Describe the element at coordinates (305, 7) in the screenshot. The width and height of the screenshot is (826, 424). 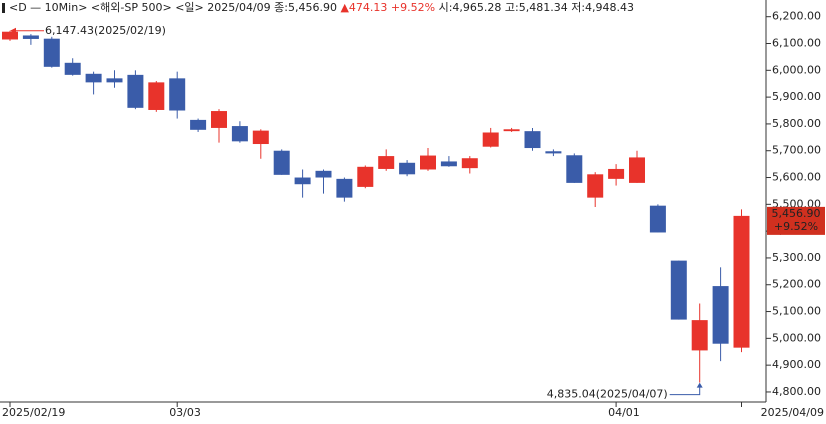
I see `header-item: 종:5,456.90` at that location.